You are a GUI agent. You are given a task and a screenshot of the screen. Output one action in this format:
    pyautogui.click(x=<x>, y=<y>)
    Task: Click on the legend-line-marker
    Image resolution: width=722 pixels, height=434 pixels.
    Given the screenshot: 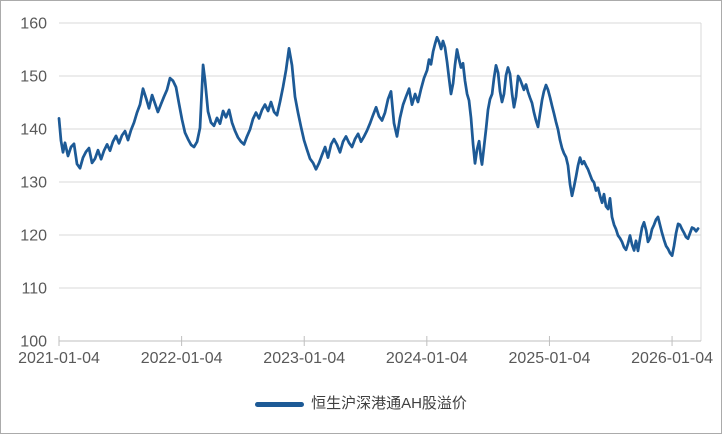 What is the action you would take?
    pyautogui.click(x=280, y=404)
    